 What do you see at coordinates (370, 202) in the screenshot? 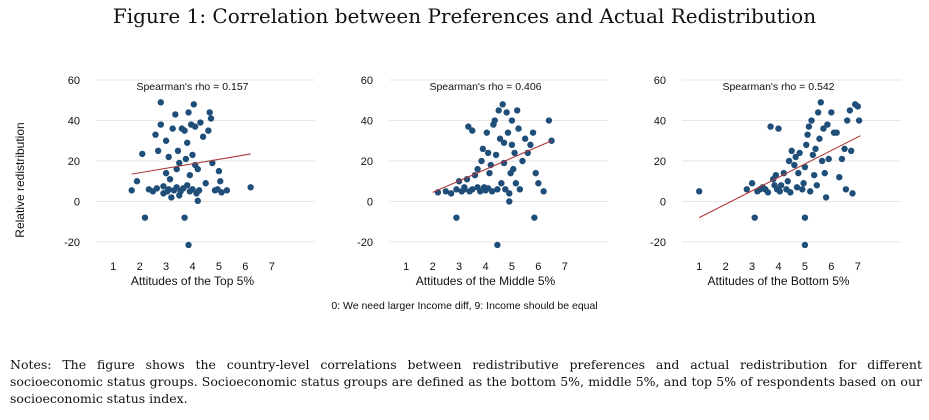
I see `y-tick-label: 0` at bounding box center [370, 202].